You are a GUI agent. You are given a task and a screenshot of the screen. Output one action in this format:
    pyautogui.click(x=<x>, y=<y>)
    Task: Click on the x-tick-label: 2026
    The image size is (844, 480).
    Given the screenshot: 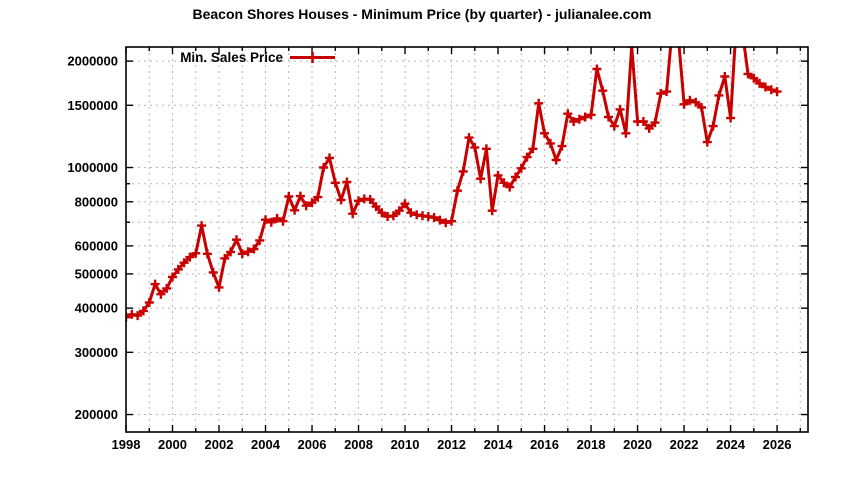 What is the action you would take?
    pyautogui.click(x=777, y=444)
    